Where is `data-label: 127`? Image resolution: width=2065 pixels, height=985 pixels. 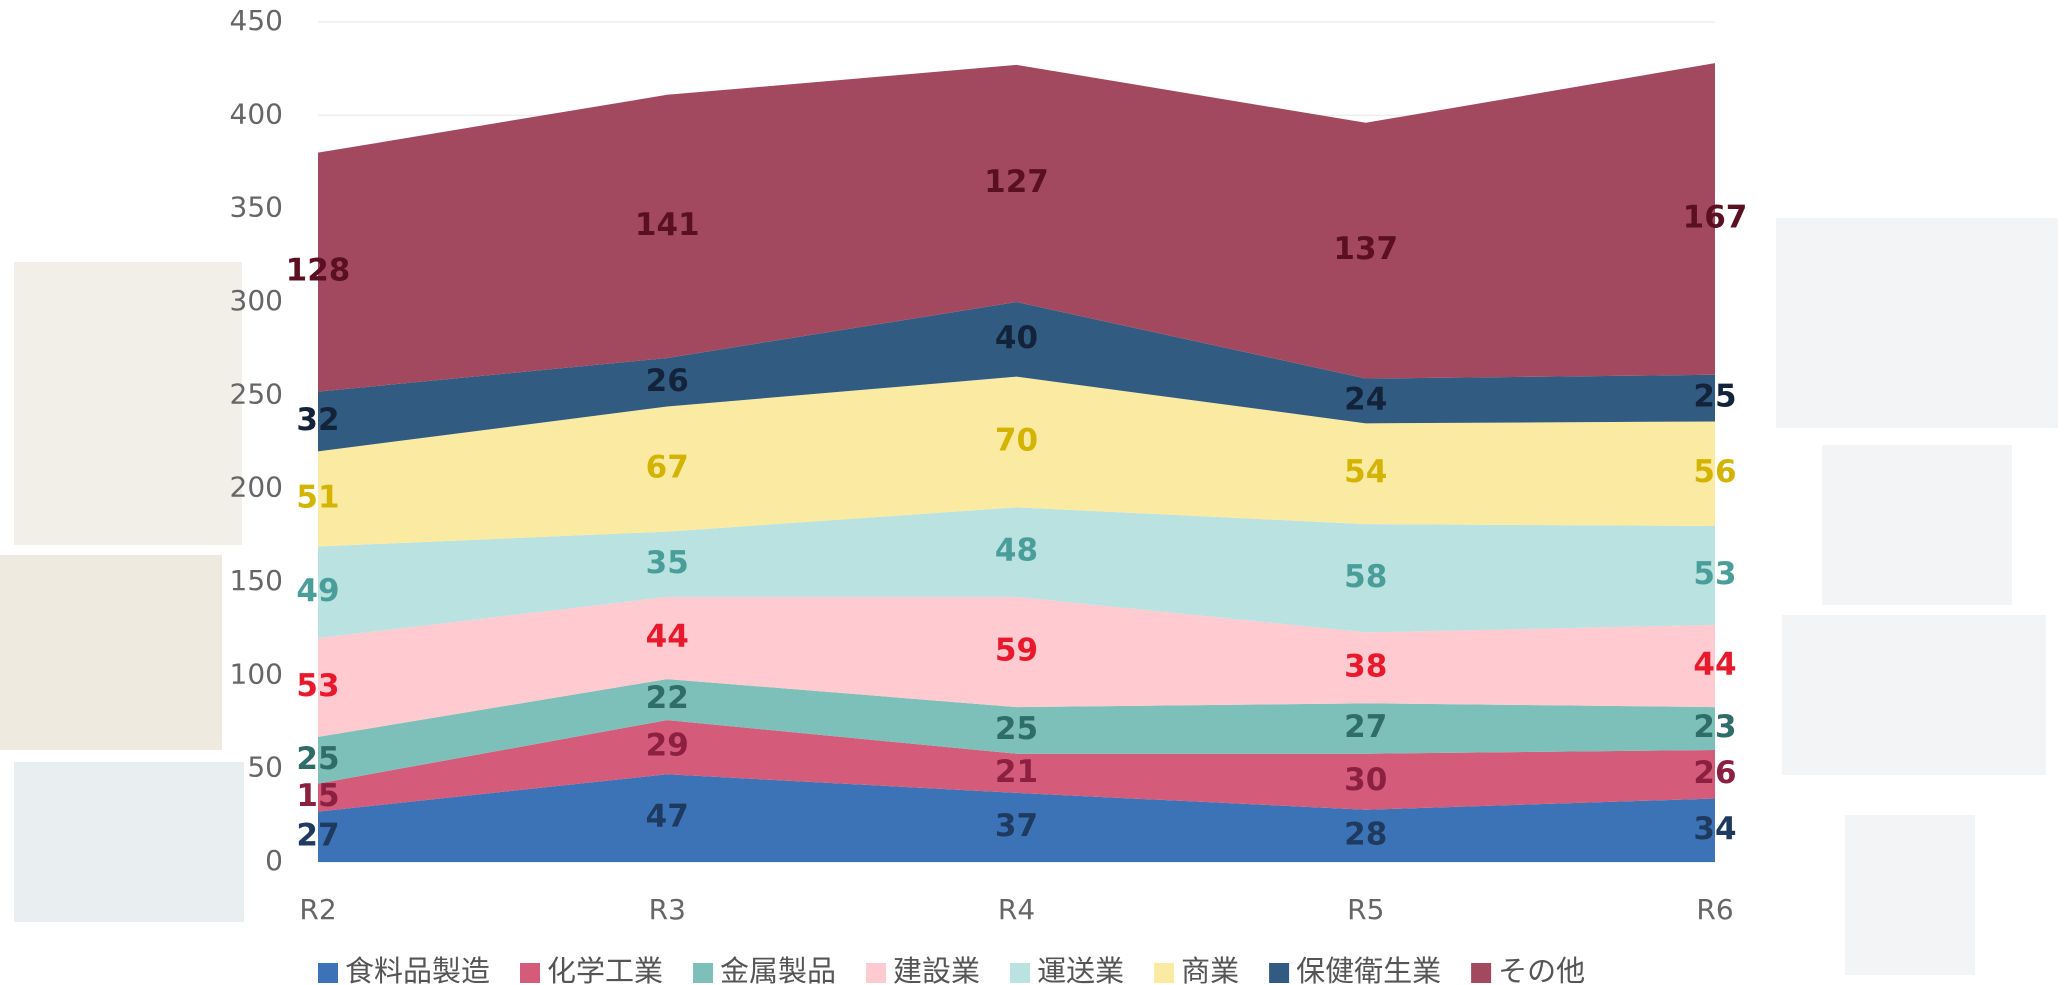 data-label: 127 is located at coordinates (1016, 182).